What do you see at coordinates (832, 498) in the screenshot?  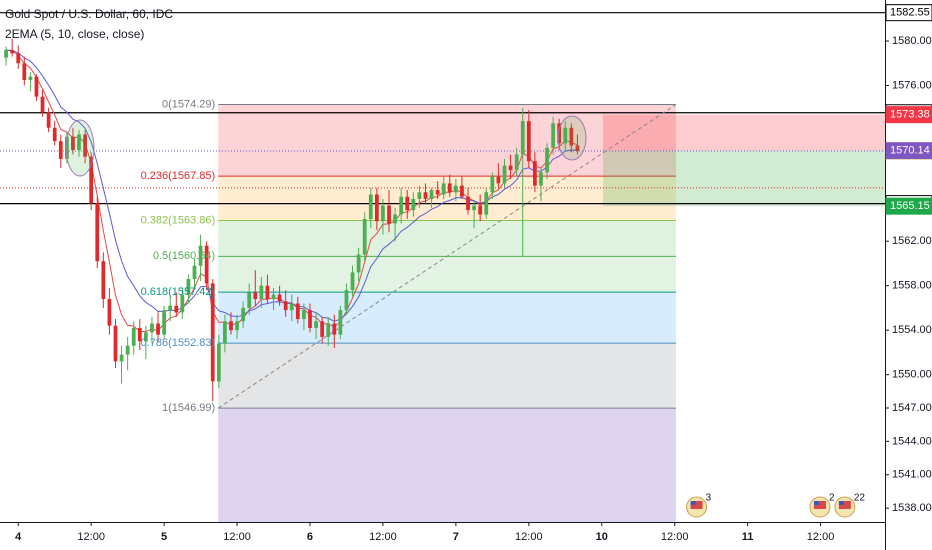 I see `event-count: 2` at bounding box center [832, 498].